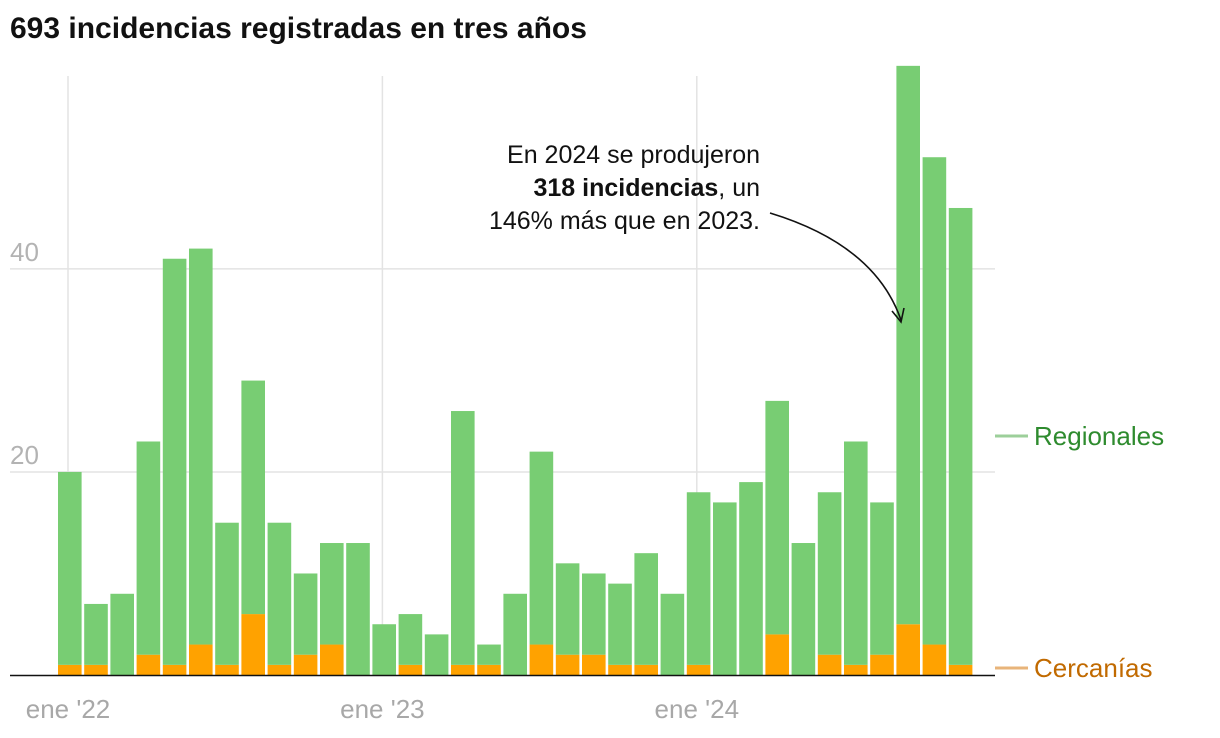 The width and height of the screenshot is (1220, 738). I want to click on x-ticks: ene '22 ene '23 ene '24, so click(382, 709).